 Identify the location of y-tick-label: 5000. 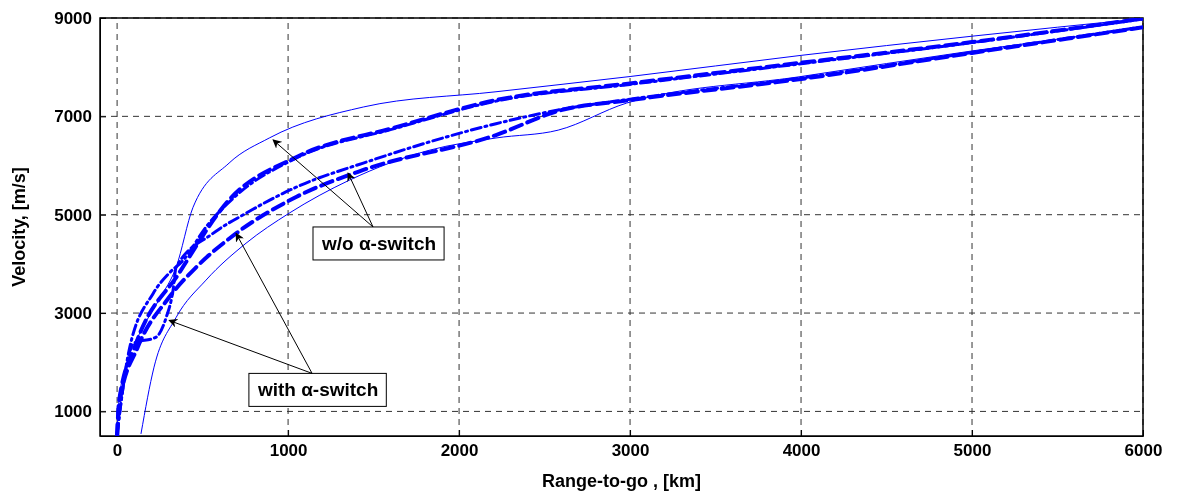
(73, 215).